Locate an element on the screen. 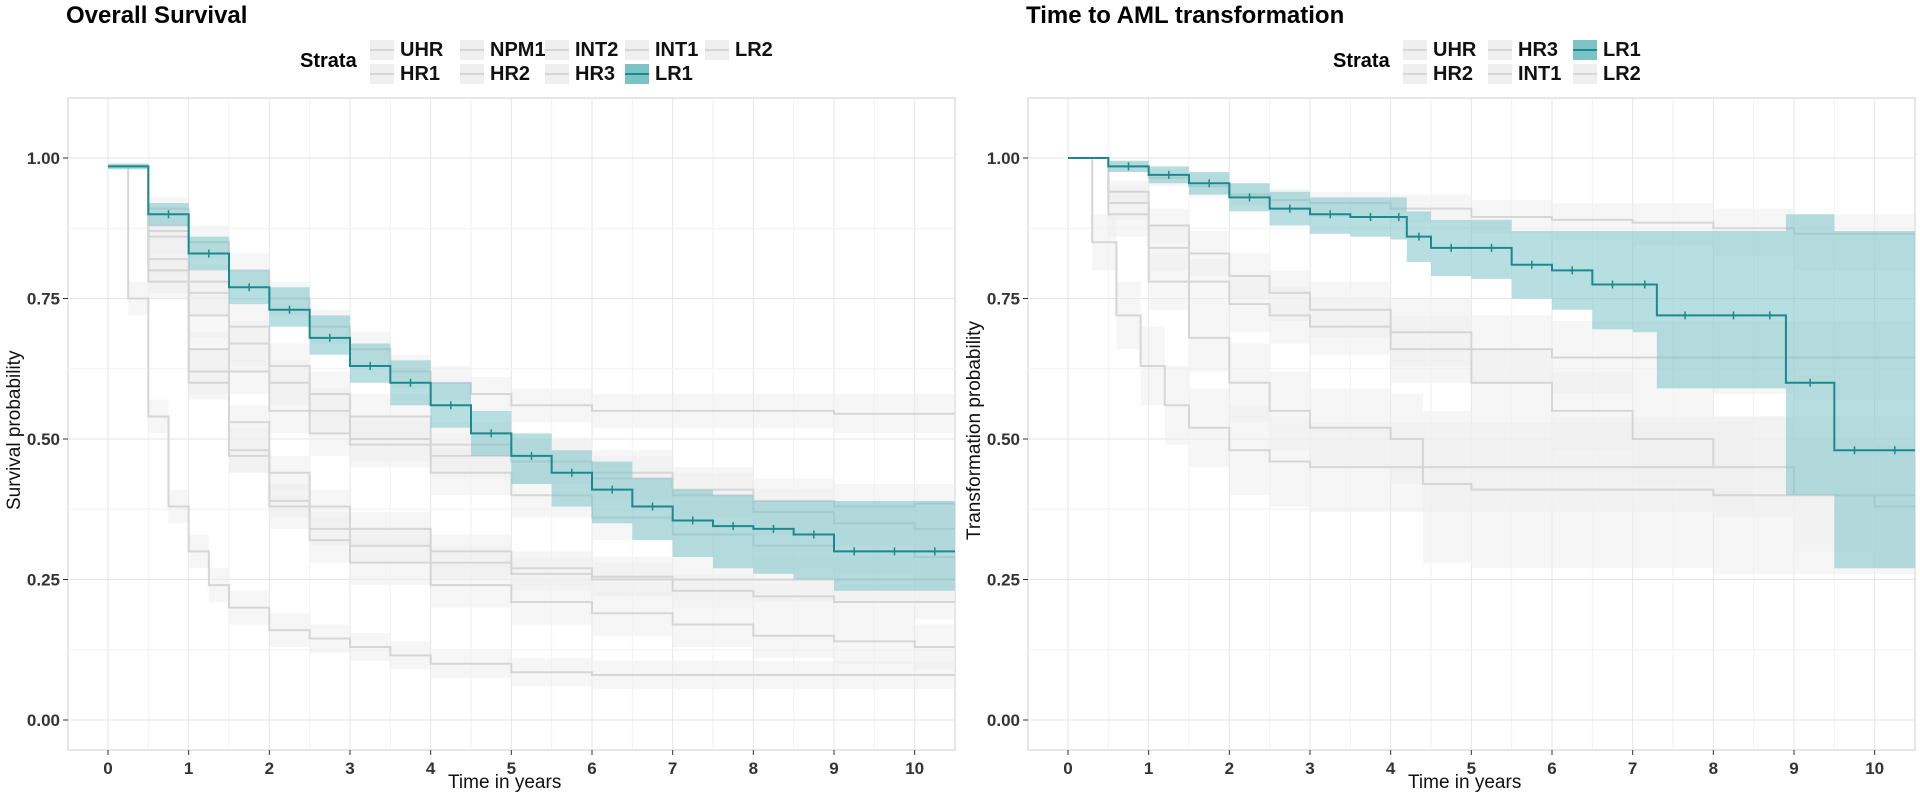 Image resolution: width=1920 pixels, height=800 pixels. y-axis-title: Transformation probability is located at coordinates (974, 430).